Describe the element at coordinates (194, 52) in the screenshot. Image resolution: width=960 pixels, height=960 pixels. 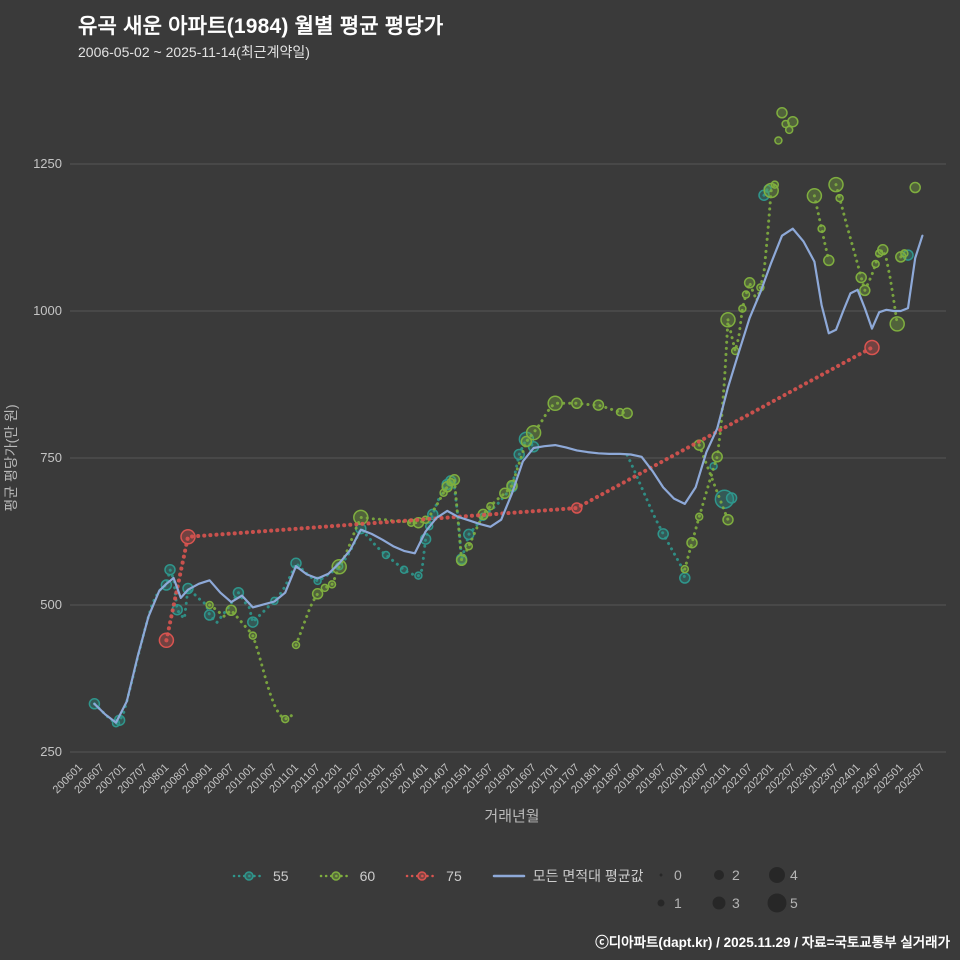
I see `chart-subtitle: 2006-05-02 ~ 2025-11-14(최근계약일)` at that location.